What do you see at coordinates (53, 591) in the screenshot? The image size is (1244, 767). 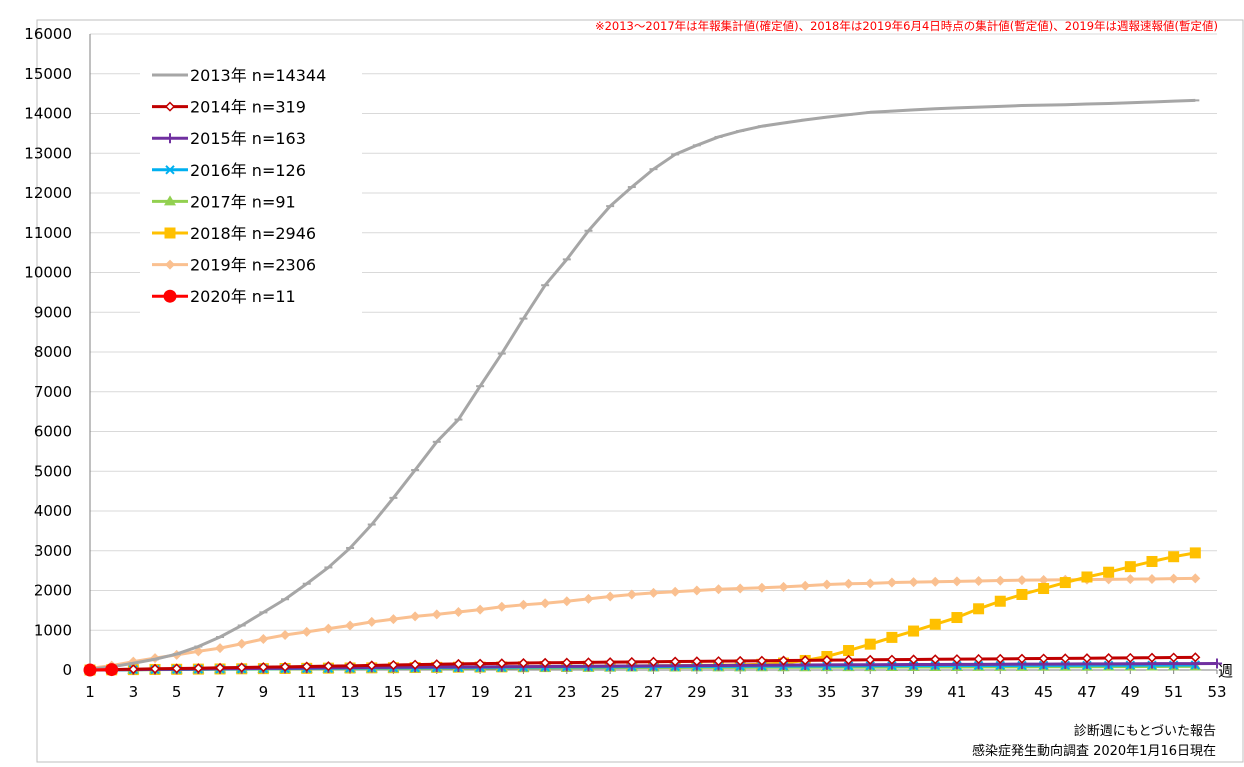 I see `y-tick-label: 2000` at bounding box center [53, 591].